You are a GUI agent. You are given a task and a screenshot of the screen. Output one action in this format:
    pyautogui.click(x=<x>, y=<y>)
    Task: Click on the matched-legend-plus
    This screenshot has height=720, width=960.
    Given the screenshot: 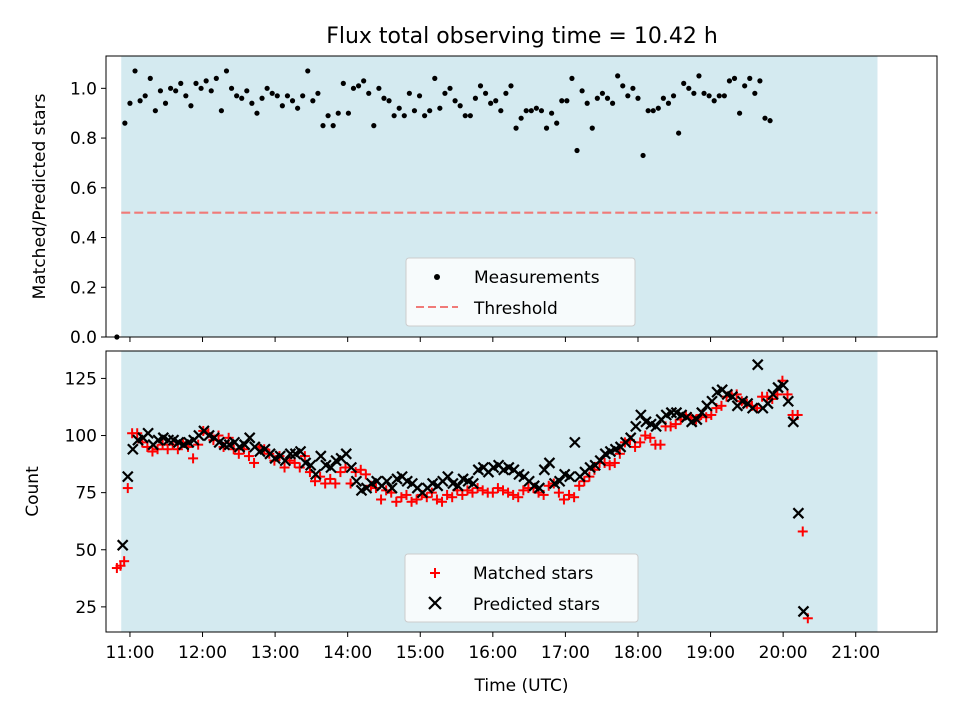 What is the action you would take?
    pyautogui.click(x=435, y=573)
    